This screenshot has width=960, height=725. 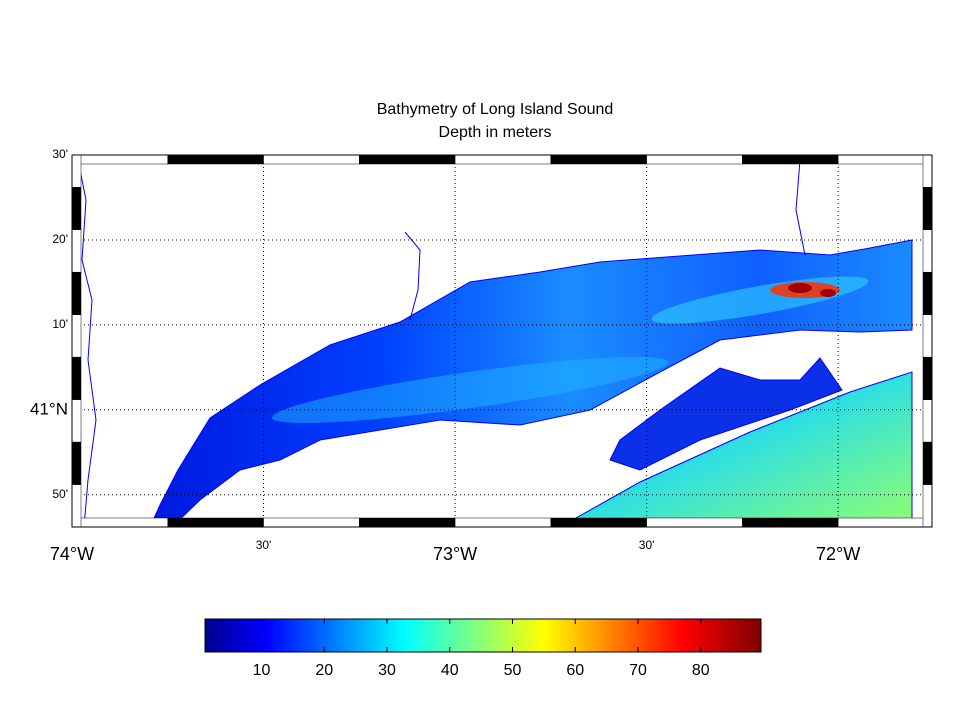 What do you see at coordinates (49, 408) in the screenshot?
I see `lat-tick-label: 41°N` at bounding box center [49, 408].